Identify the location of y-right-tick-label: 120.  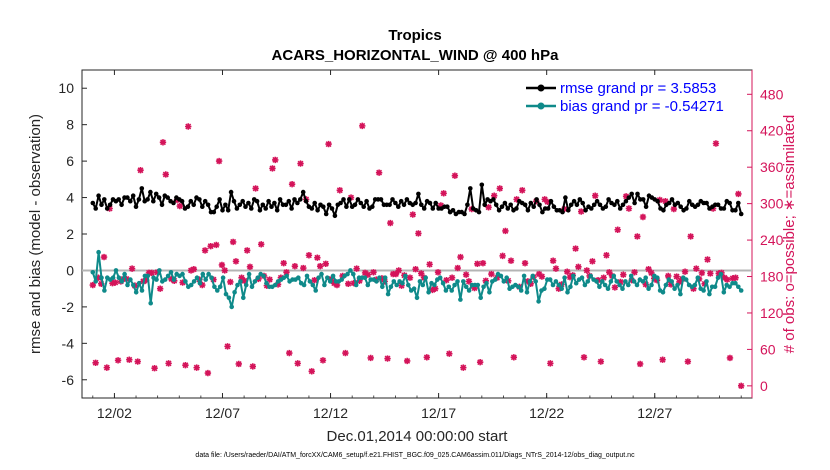
(772, 313).